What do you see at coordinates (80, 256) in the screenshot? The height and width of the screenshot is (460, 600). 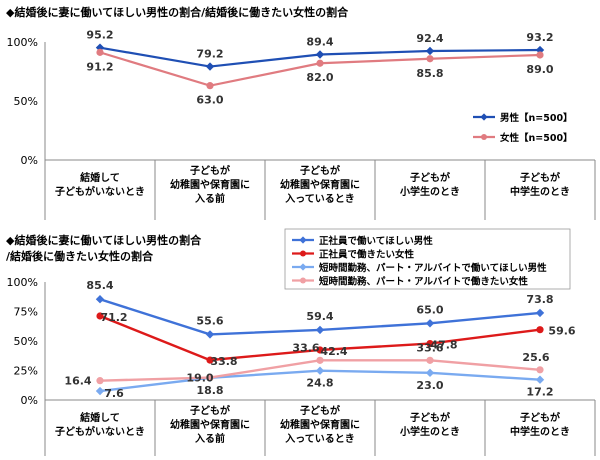 I see `chart-2-title: /結婚後に働きたい女性の割合` at bounding box center [80, 256].